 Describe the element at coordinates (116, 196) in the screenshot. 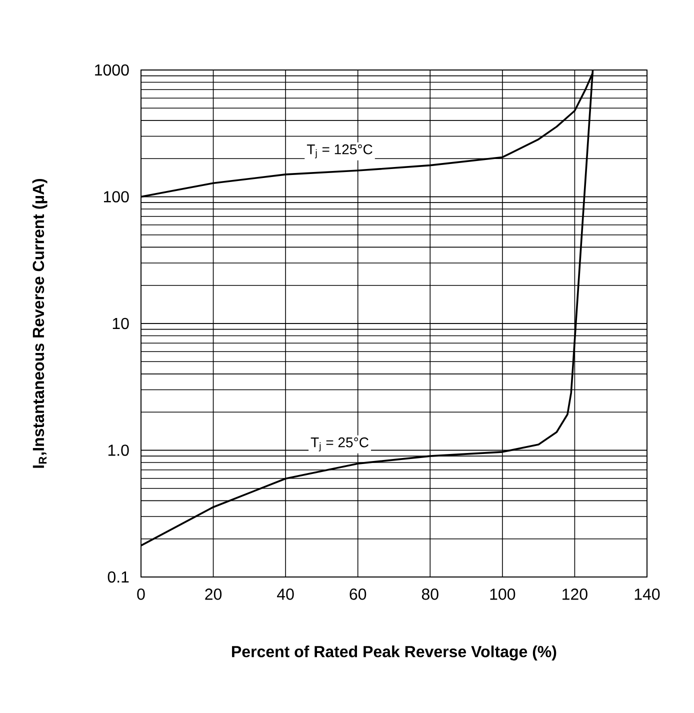

I see `y-tick-label: 100` at that location.